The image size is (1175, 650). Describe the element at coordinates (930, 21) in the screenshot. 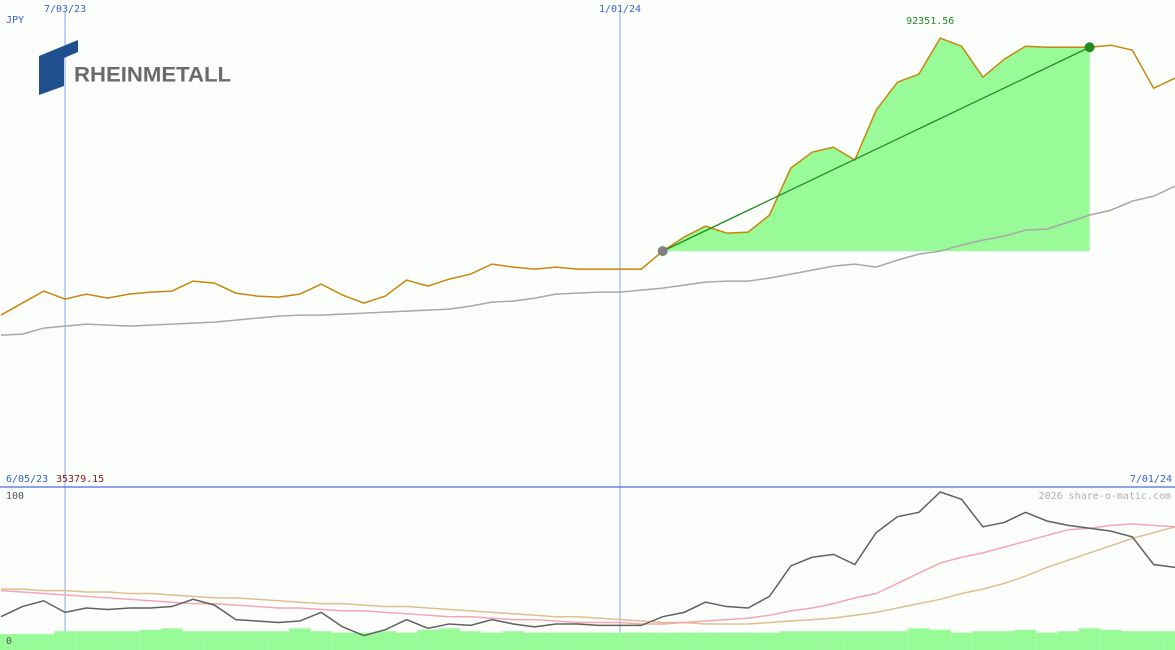

I see `peak-label: 92351.56` at that location.